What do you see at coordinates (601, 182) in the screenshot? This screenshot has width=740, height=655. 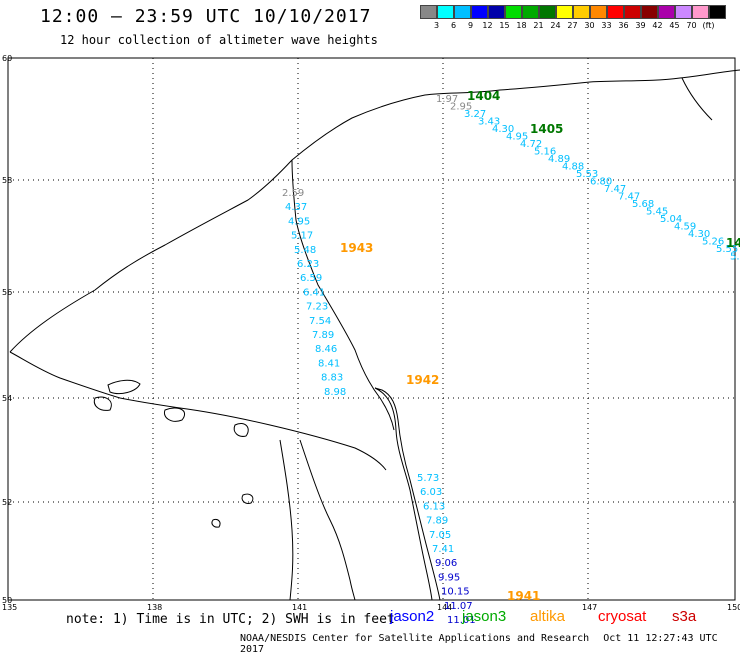 I see `wave-height-value: 6.80` at bounding box center [601, 182].